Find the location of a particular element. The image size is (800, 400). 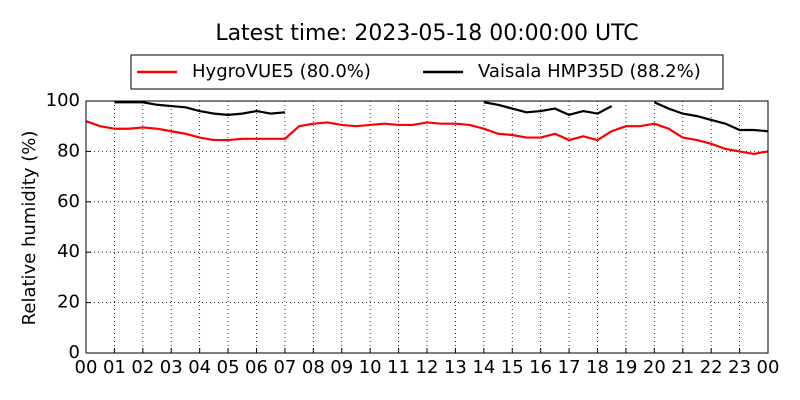

x-tick-label: 19 is located at coordinates (625, 367).